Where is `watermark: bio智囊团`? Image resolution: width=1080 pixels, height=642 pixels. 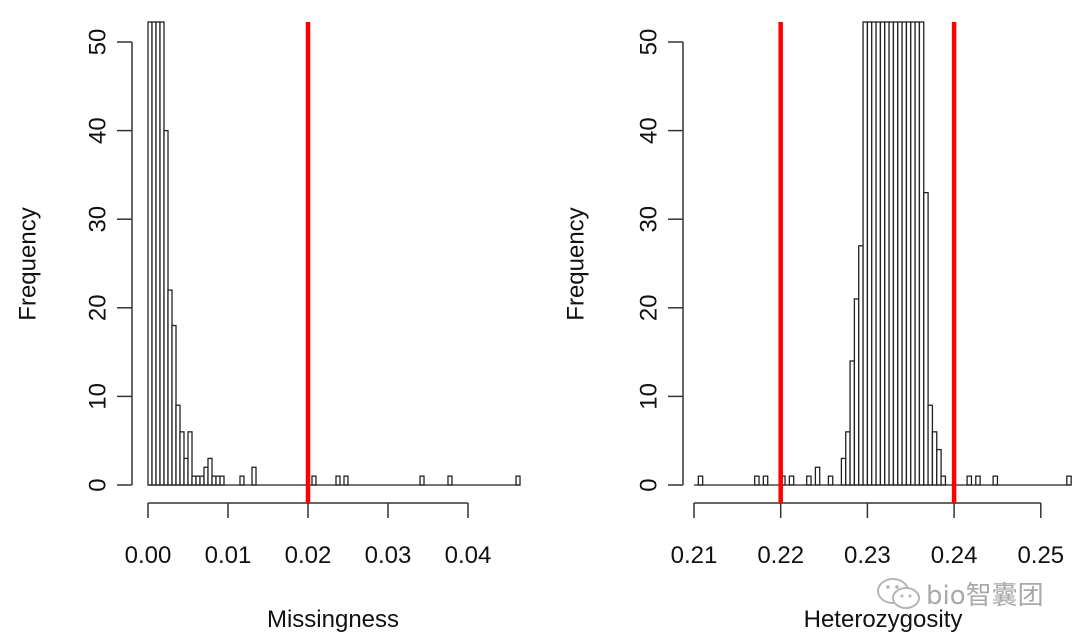 watermark: bio智囊团 is located at coordinates (960, 593).